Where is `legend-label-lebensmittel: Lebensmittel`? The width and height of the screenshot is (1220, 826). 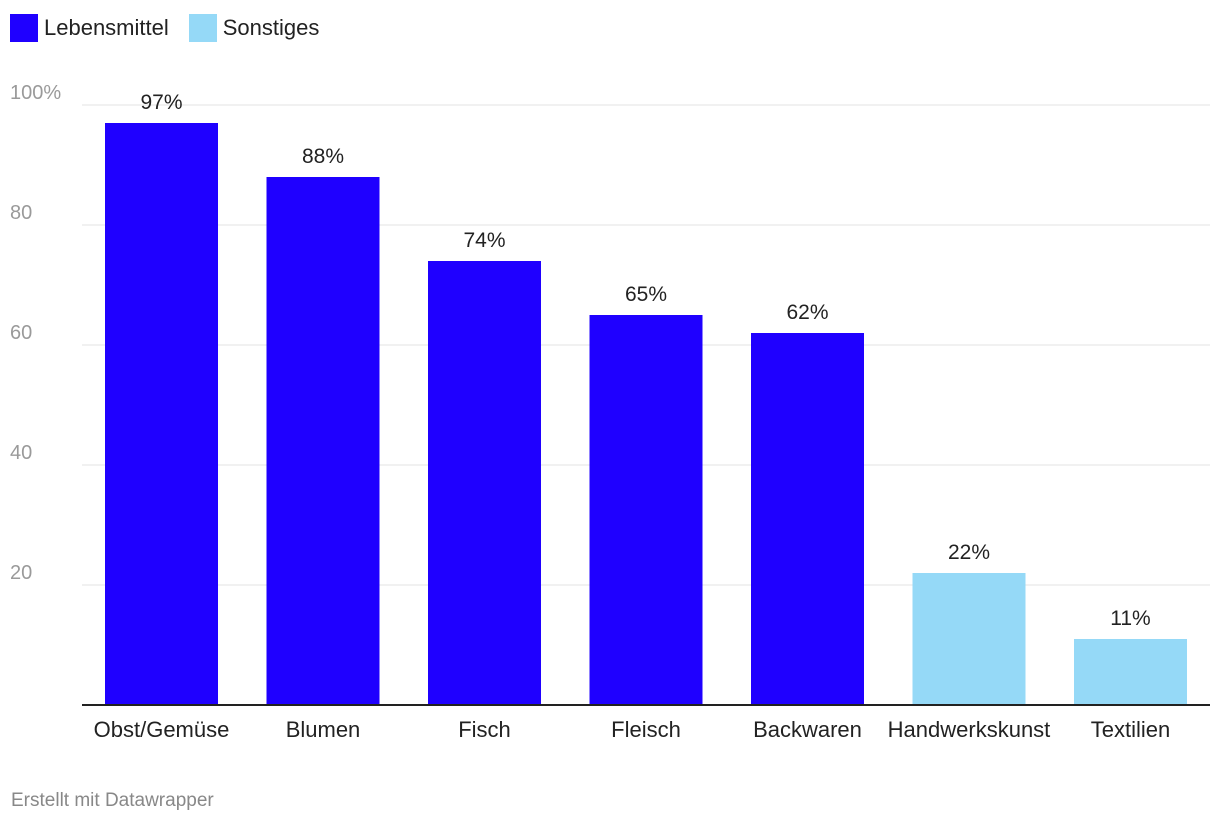 legend-label-lebensmittel: Lebensmittel is located at coordinates (106, 27).